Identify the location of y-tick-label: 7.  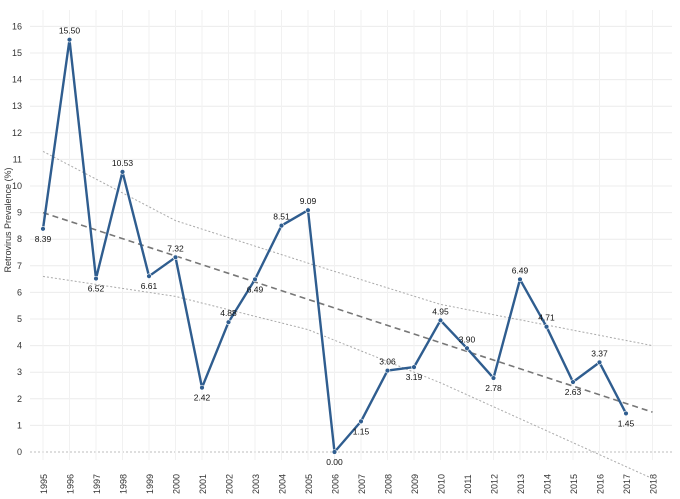
(19, 266).